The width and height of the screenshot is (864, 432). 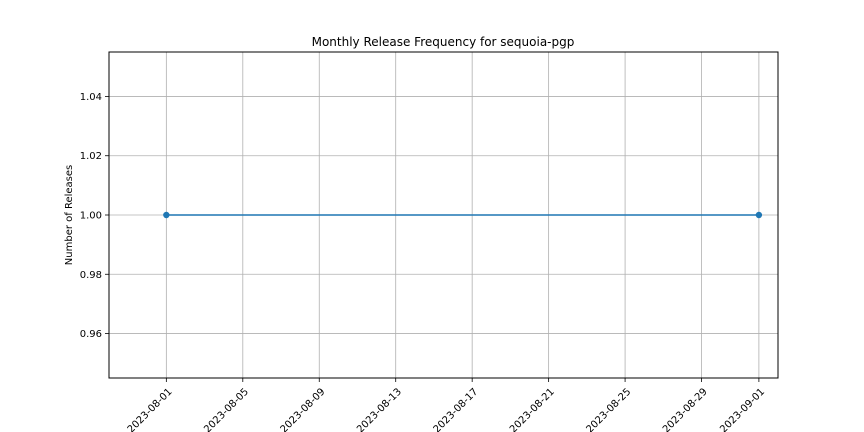 I want to click on x-tick-label: 2023-08-29, so click(x=685, y=409).